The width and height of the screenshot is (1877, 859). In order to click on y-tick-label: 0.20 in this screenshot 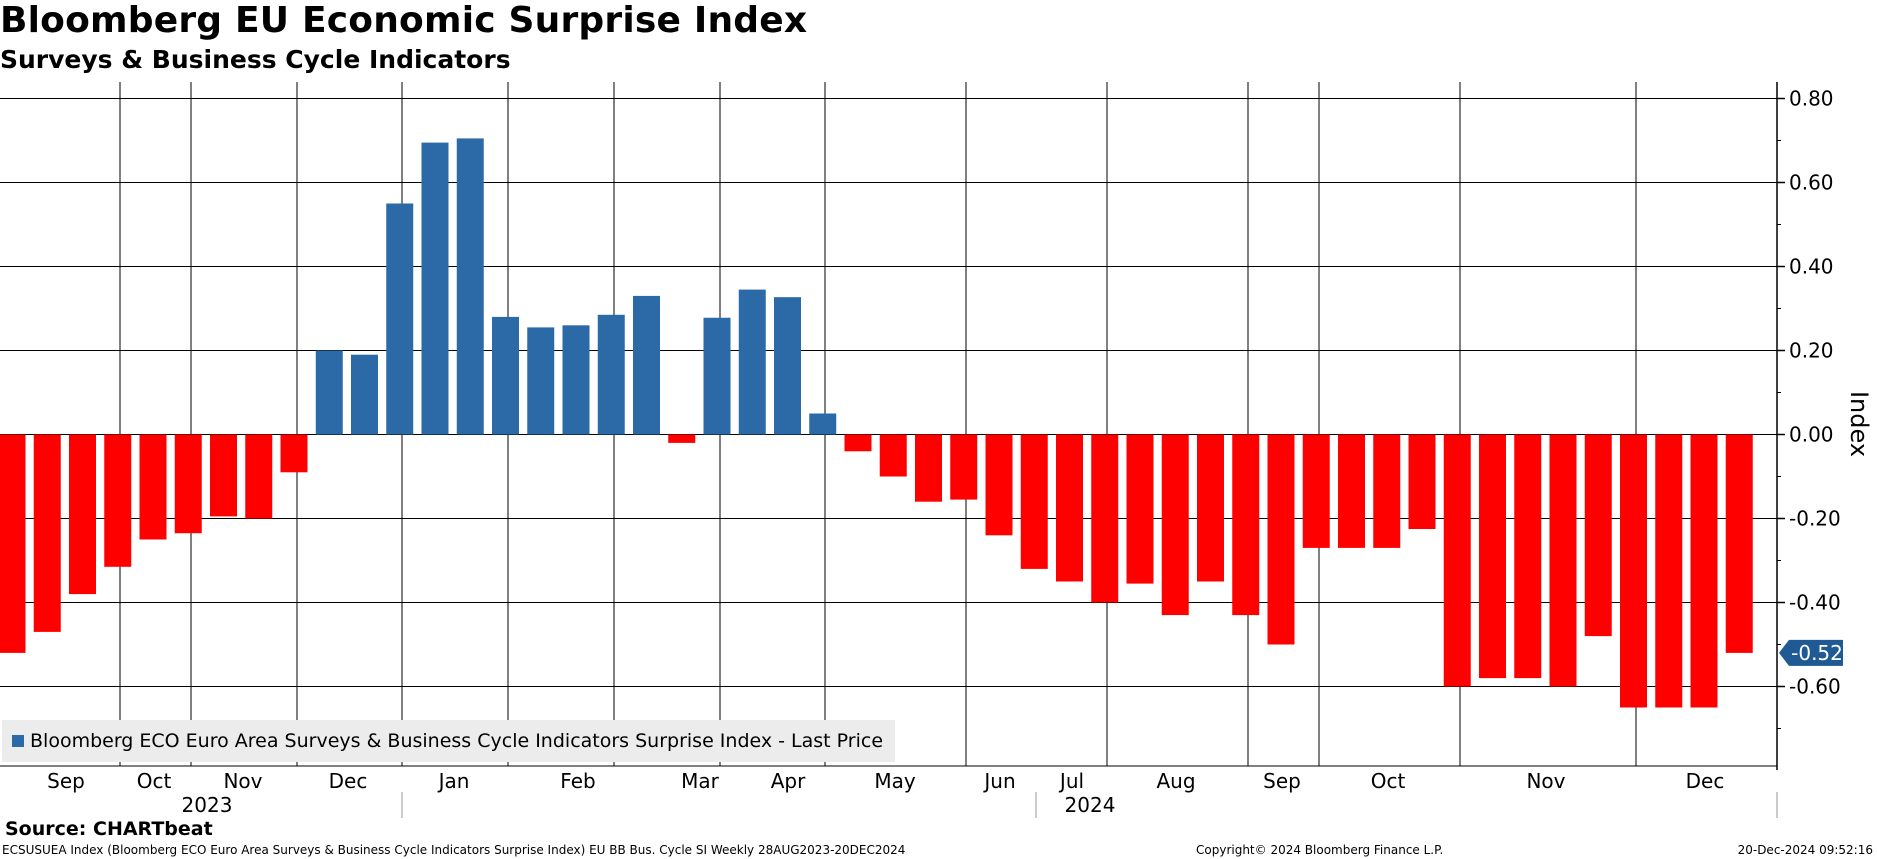, I will do `click(1811, 351)`.